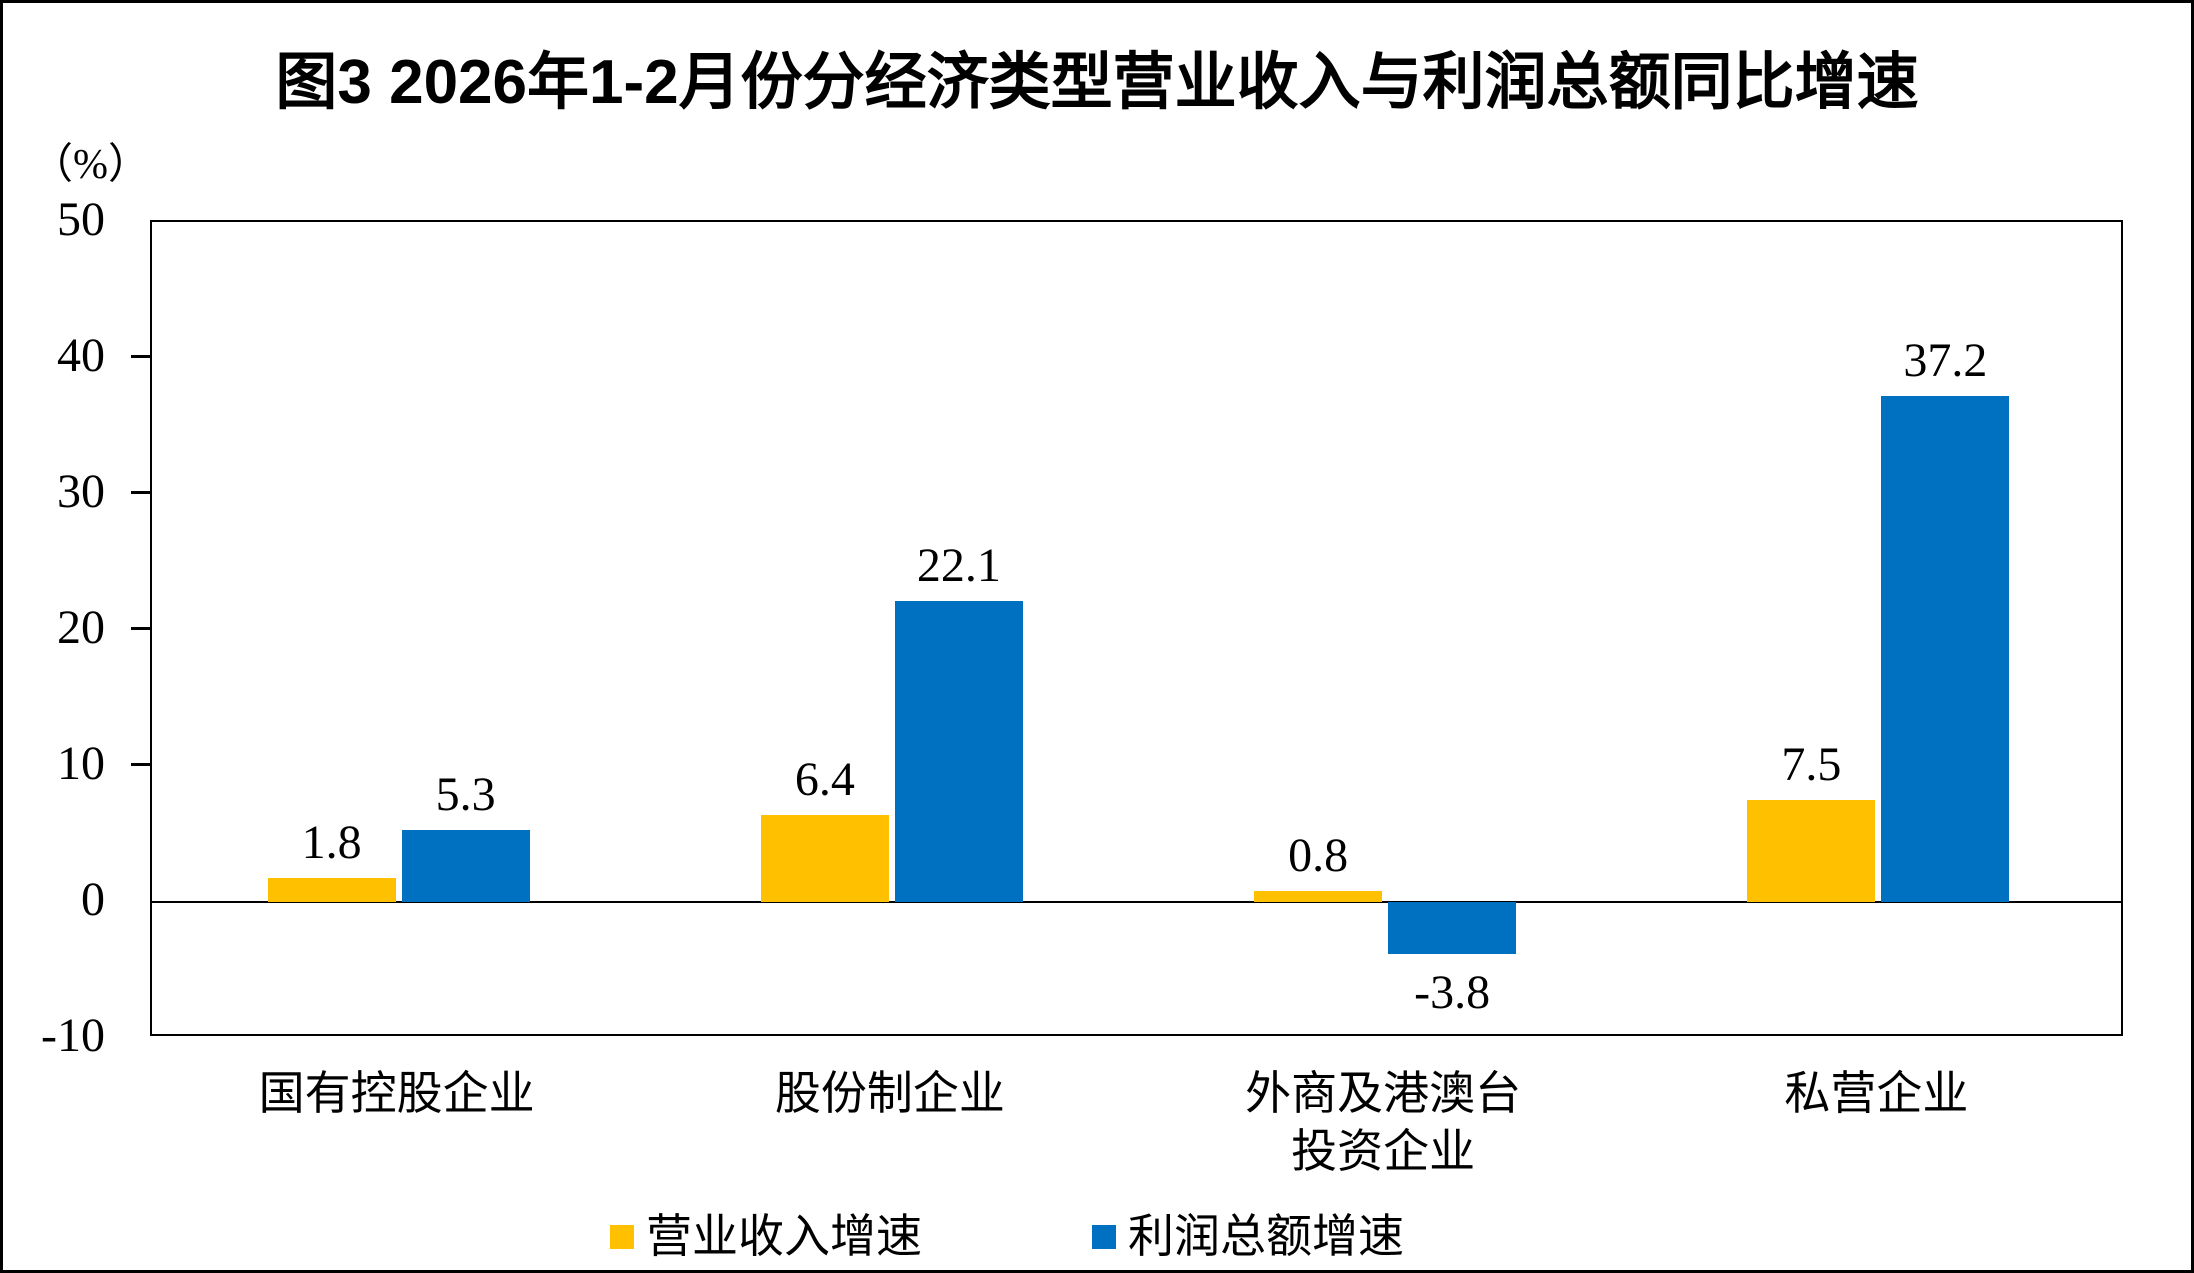  I want to click on y-axis-unit-label: （%）, so click(90, 165).